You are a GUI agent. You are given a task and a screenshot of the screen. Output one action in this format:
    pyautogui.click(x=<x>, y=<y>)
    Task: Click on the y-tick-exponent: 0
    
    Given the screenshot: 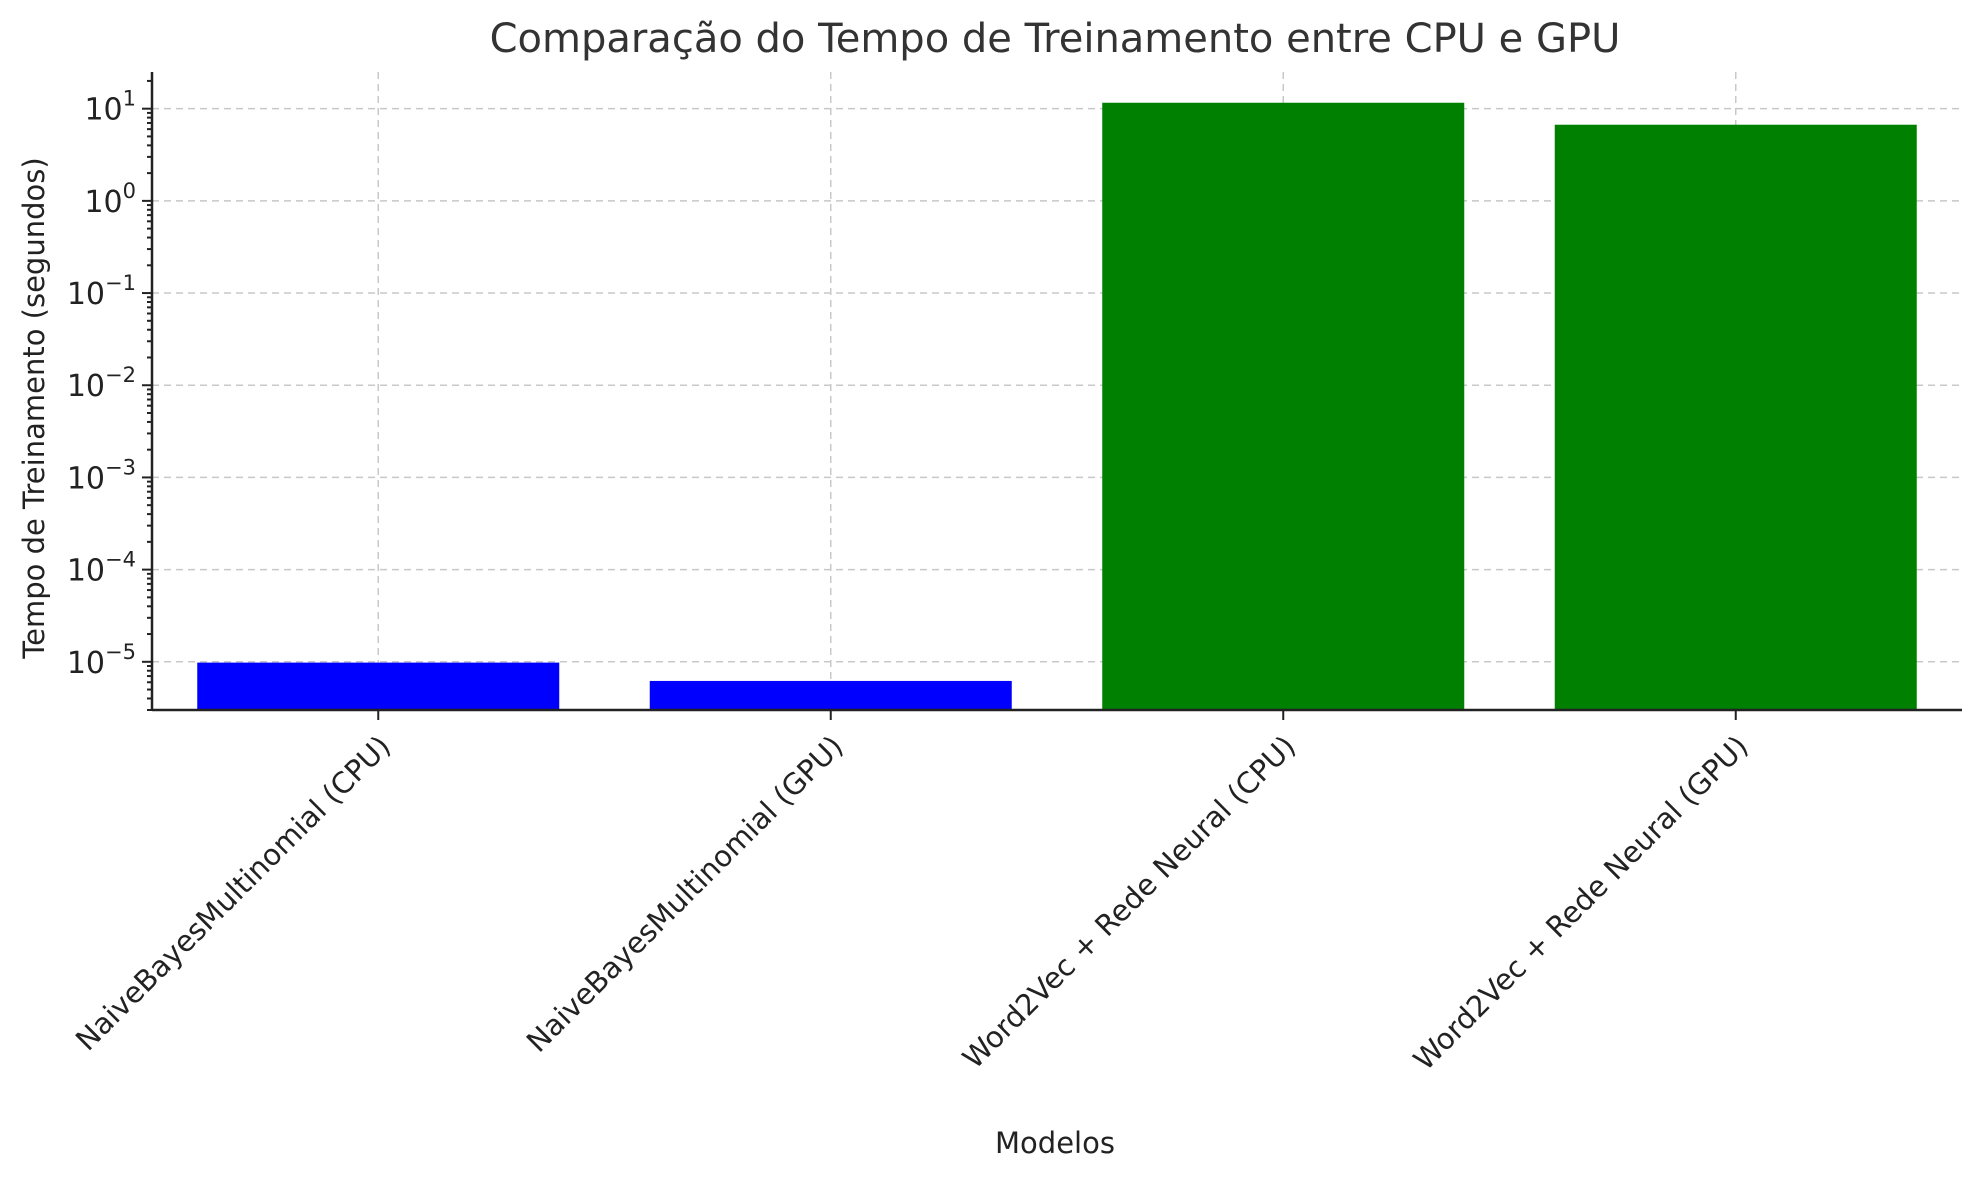 What is the action you would take?
    pyautogui.click(x=129, y=191)
    